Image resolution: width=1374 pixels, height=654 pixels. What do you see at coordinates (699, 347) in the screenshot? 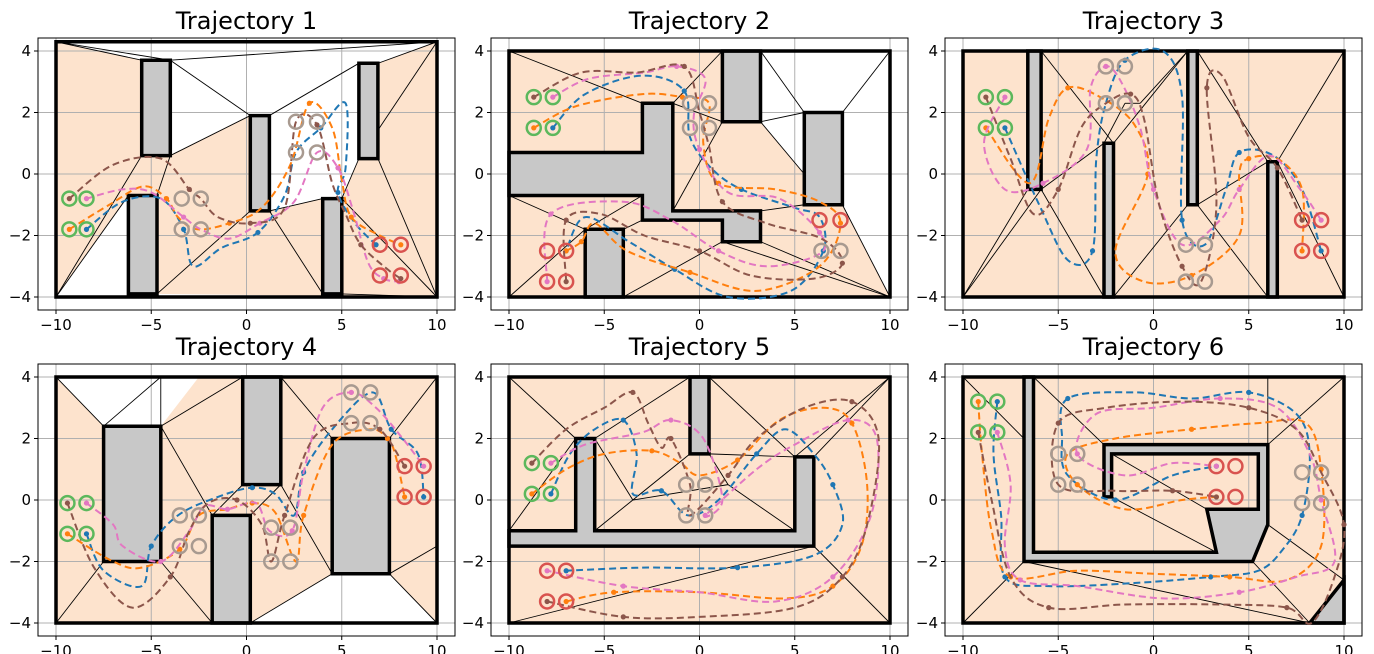
I see `panel-title: Trajectory 5` at bounding box center [699, 347].